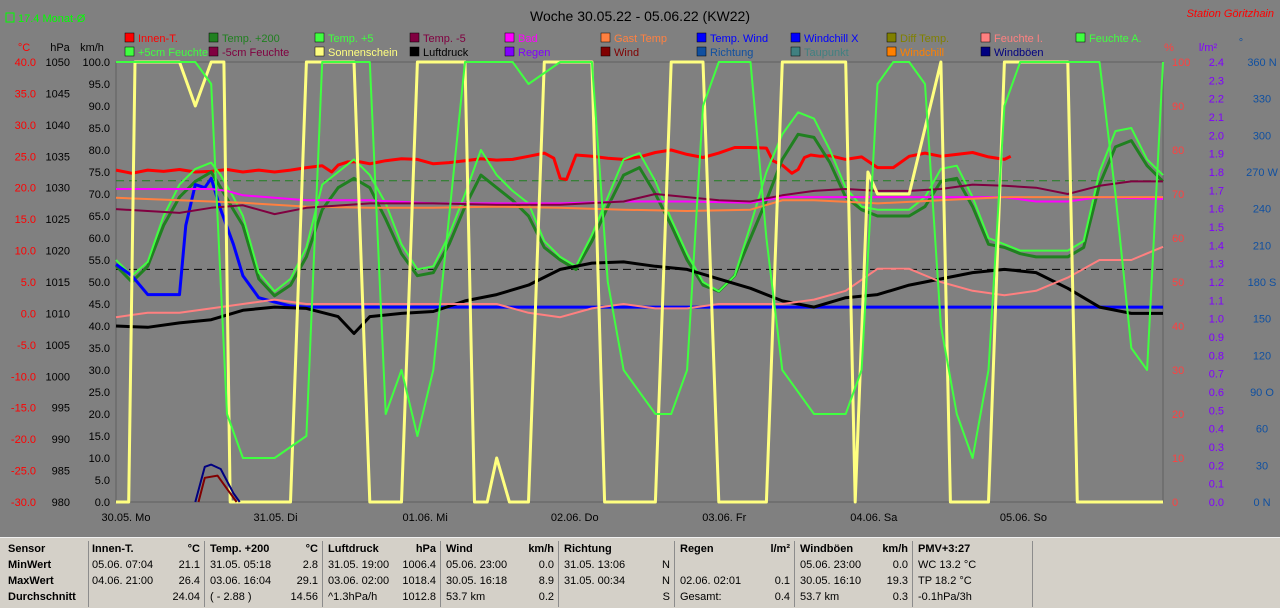  Describe the element at coordinates (697, 549) in the screenshot. I see `stats-cell-label: Regen` at that location.